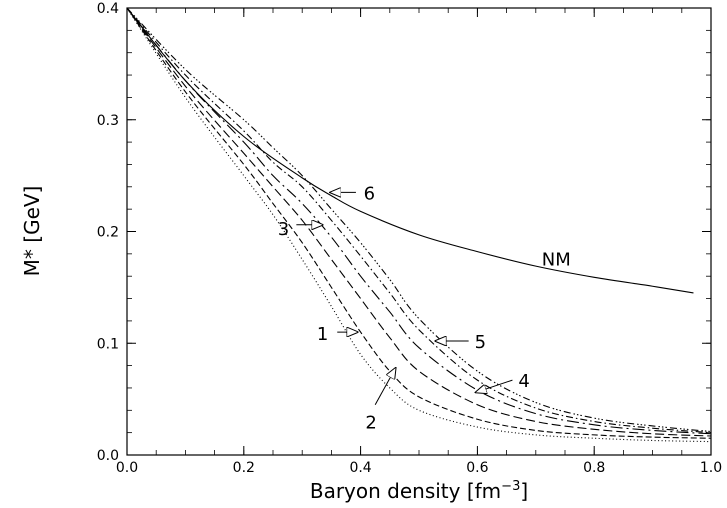  Describe the element at coordinates (477, 468) in the screenshot. I see `x-tick-label: 0.6` at that location.